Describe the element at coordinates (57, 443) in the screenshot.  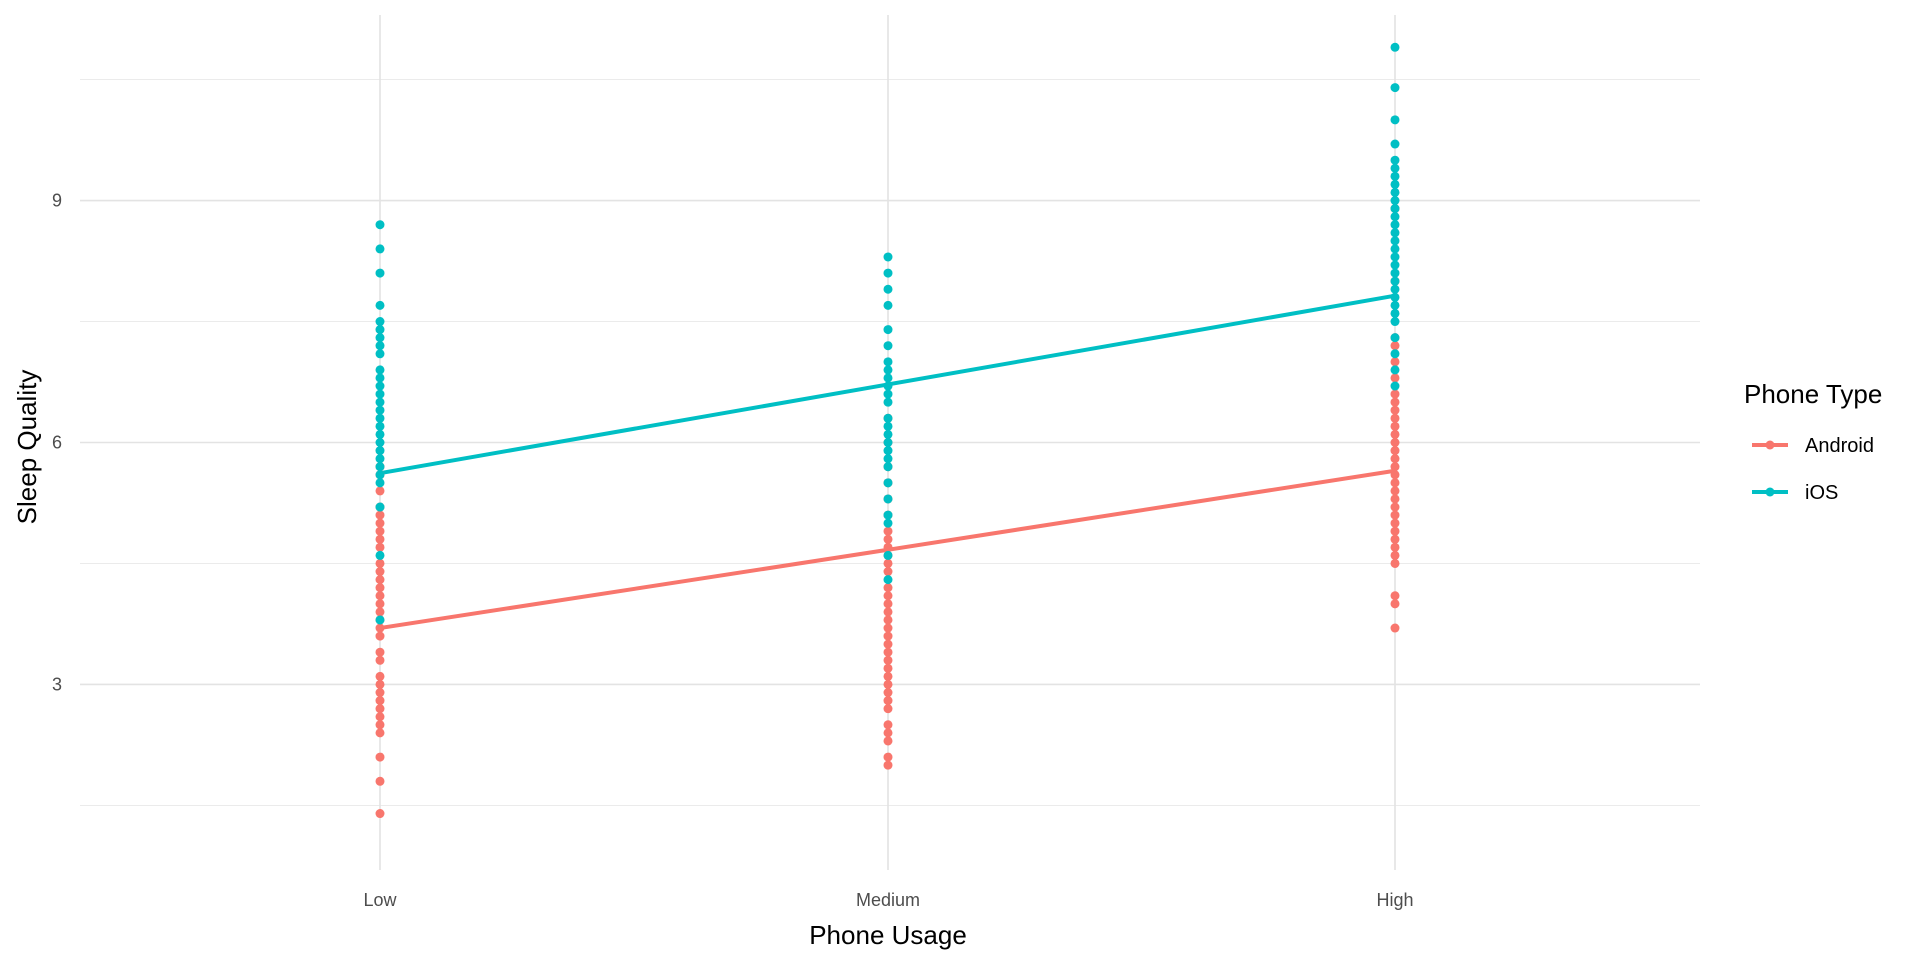
I see `y-axis-ticks: 3 6 9` at that location.